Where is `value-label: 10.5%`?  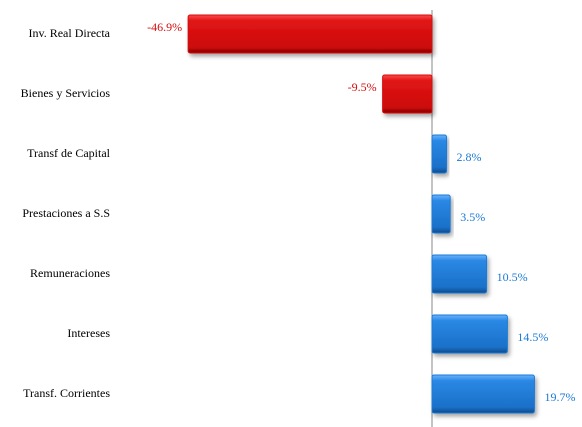
value-label: 10.5% is located at coordinates (512, 277).